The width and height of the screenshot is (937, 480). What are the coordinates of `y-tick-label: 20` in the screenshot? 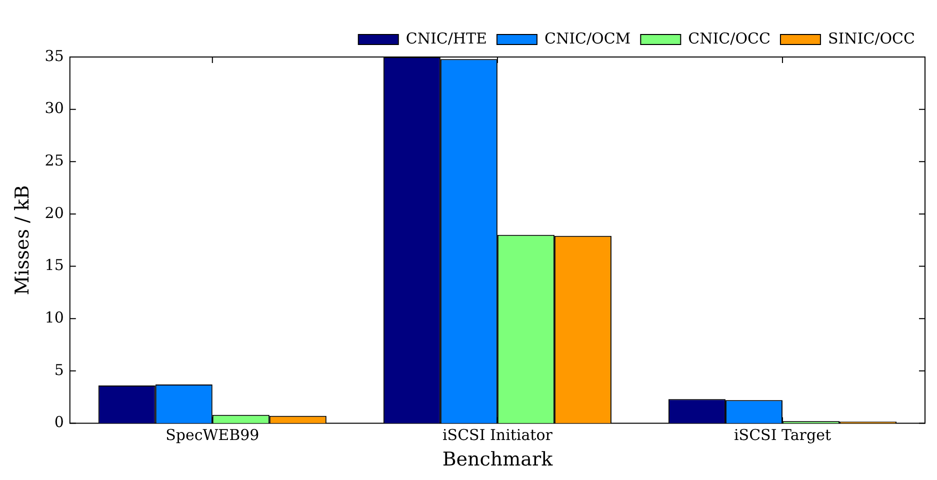 It's located at (54, 213).